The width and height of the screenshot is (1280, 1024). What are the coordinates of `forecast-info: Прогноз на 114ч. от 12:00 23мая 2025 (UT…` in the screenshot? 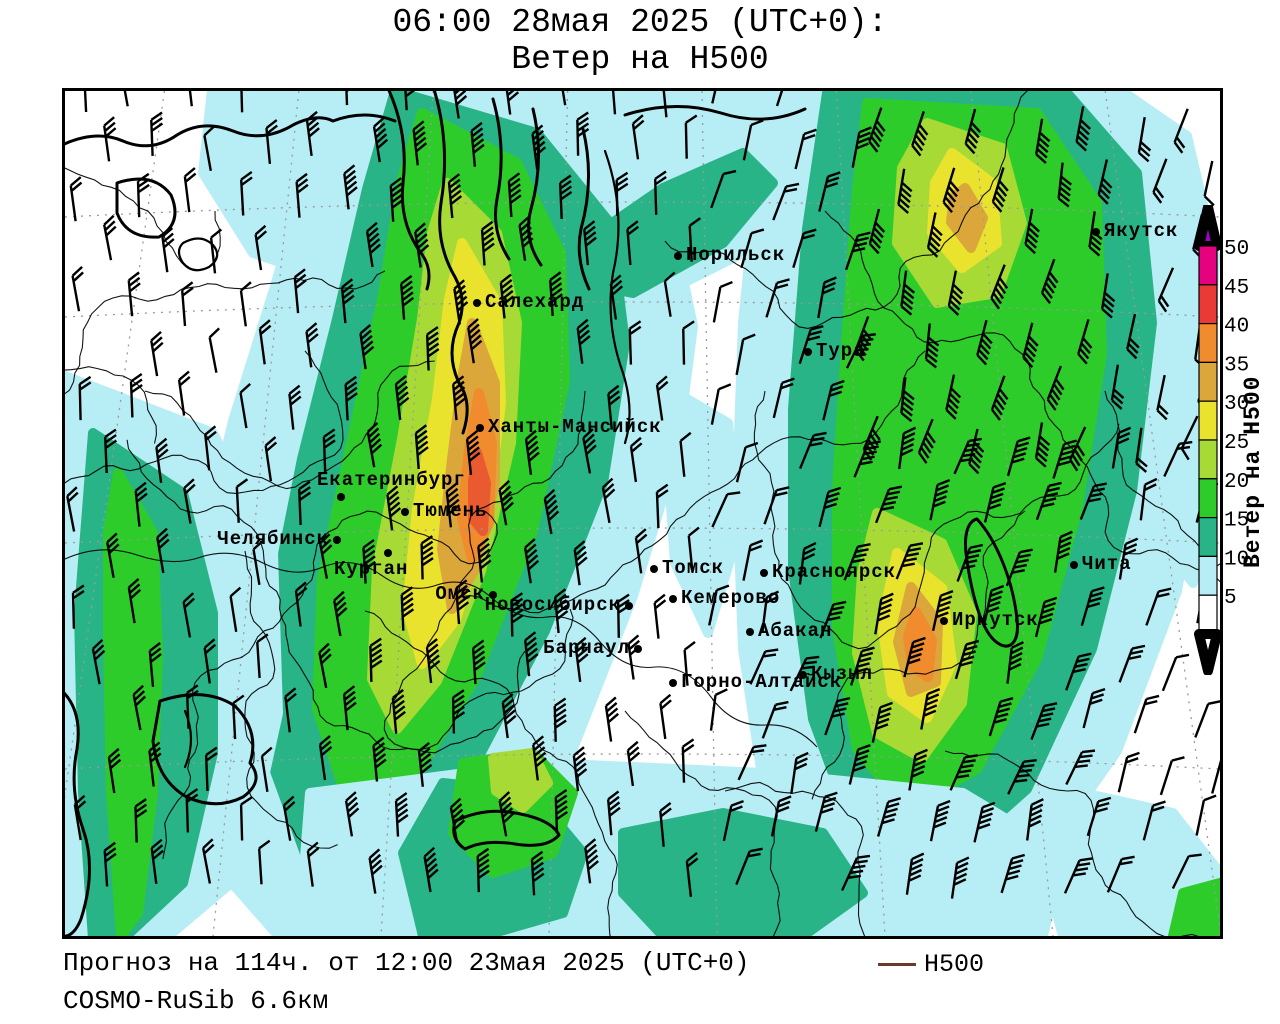 It's located at (406, 963).